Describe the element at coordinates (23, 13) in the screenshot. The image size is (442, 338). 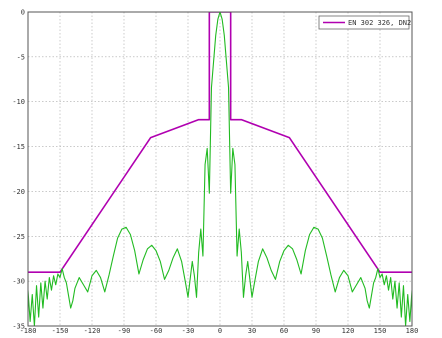
I see `y-tick-label: 0` at that location.